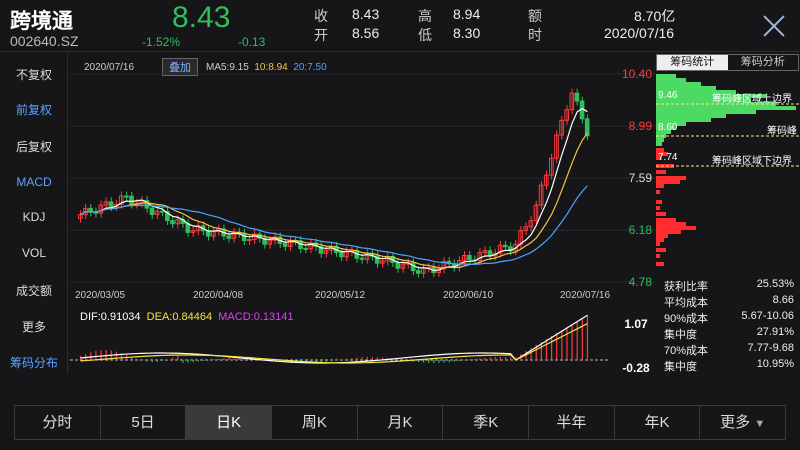 This screenshot has height=450, width=800. What do you see at coordinates (33, 147) in the screenshot?
I see `menu-backward-adjust: 后复权` at bounding box center [33, 147].